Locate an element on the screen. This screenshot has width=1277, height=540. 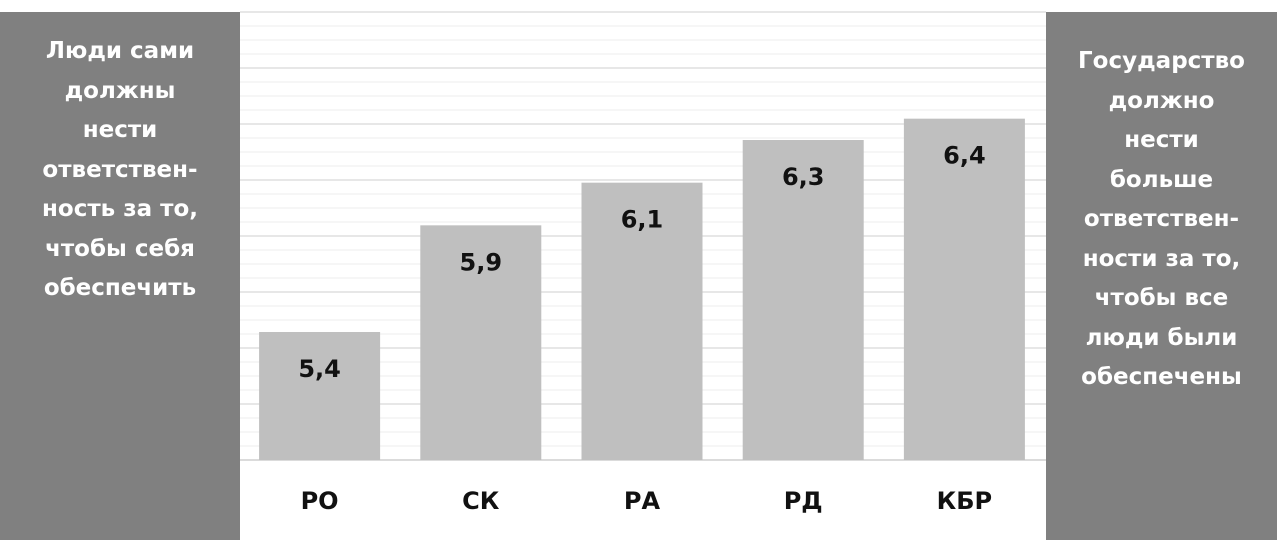
data-label: 6,1 is located at coordinates (642, 220).